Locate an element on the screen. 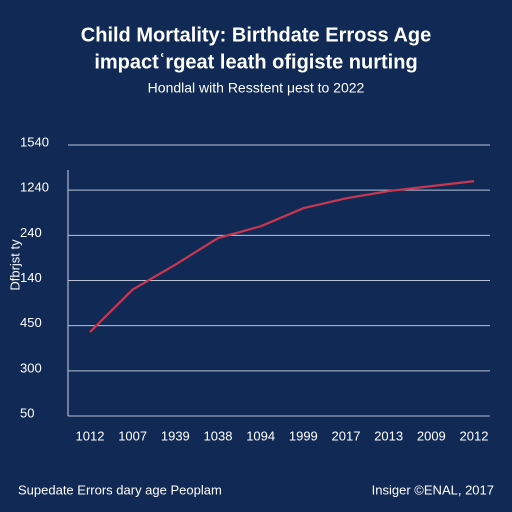 The height and width of the screenshot is (512, 512). x-tick-label: 1939 is located at coordinates (175, 435).